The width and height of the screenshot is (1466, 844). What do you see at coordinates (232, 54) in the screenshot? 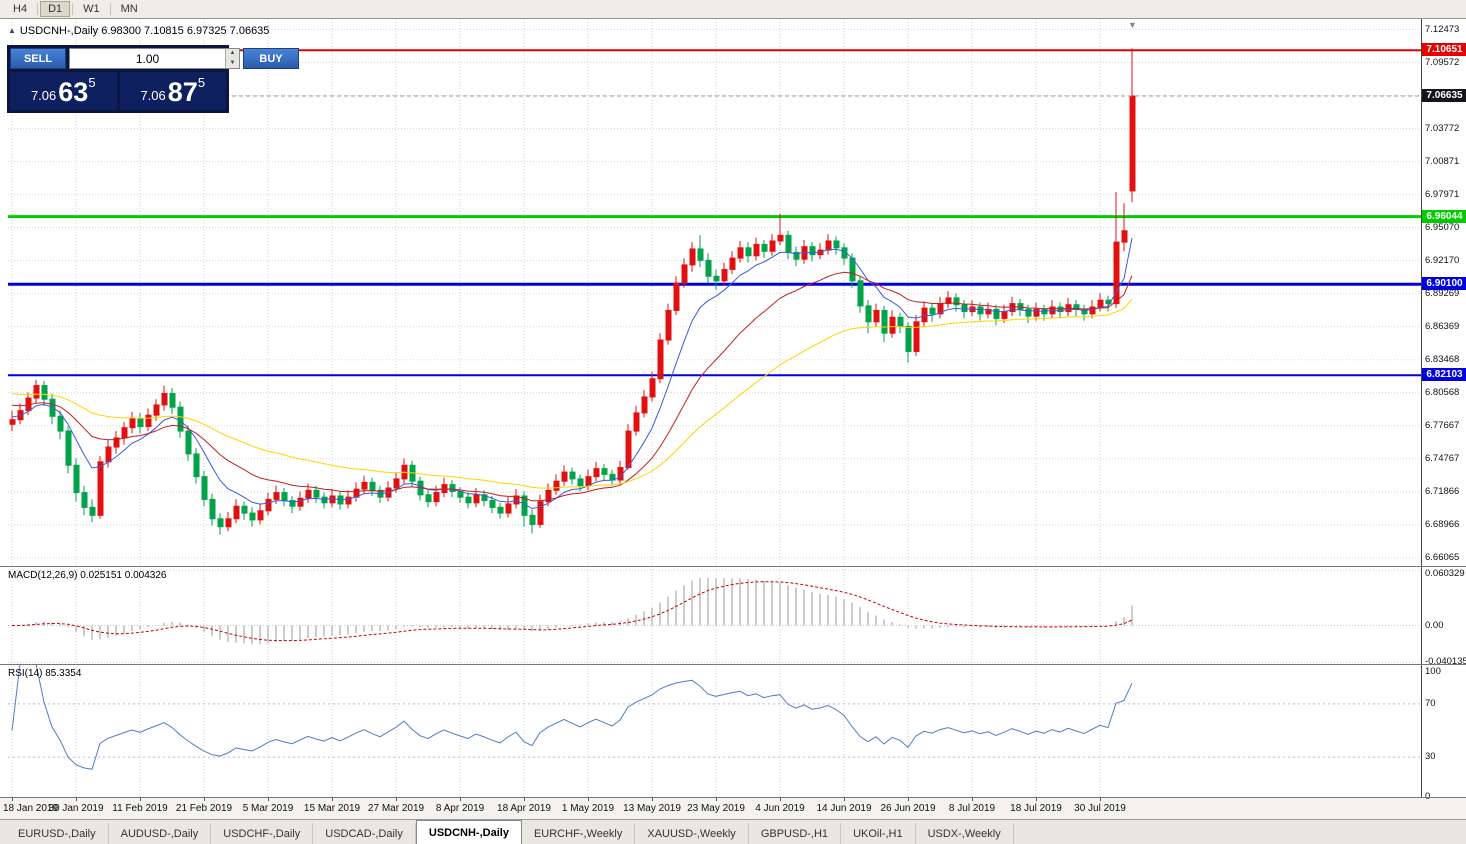
I see `volume-spin-up-icon: ▲` at bounding box center [232, 54].